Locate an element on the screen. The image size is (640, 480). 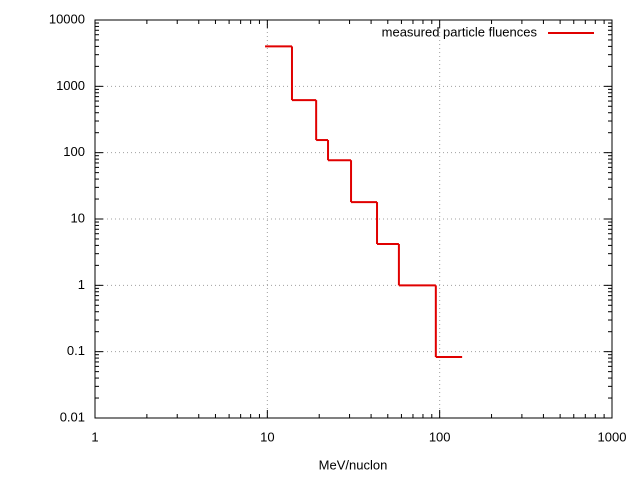
y-tick-label: 1 is located at coordinates (81, 284).